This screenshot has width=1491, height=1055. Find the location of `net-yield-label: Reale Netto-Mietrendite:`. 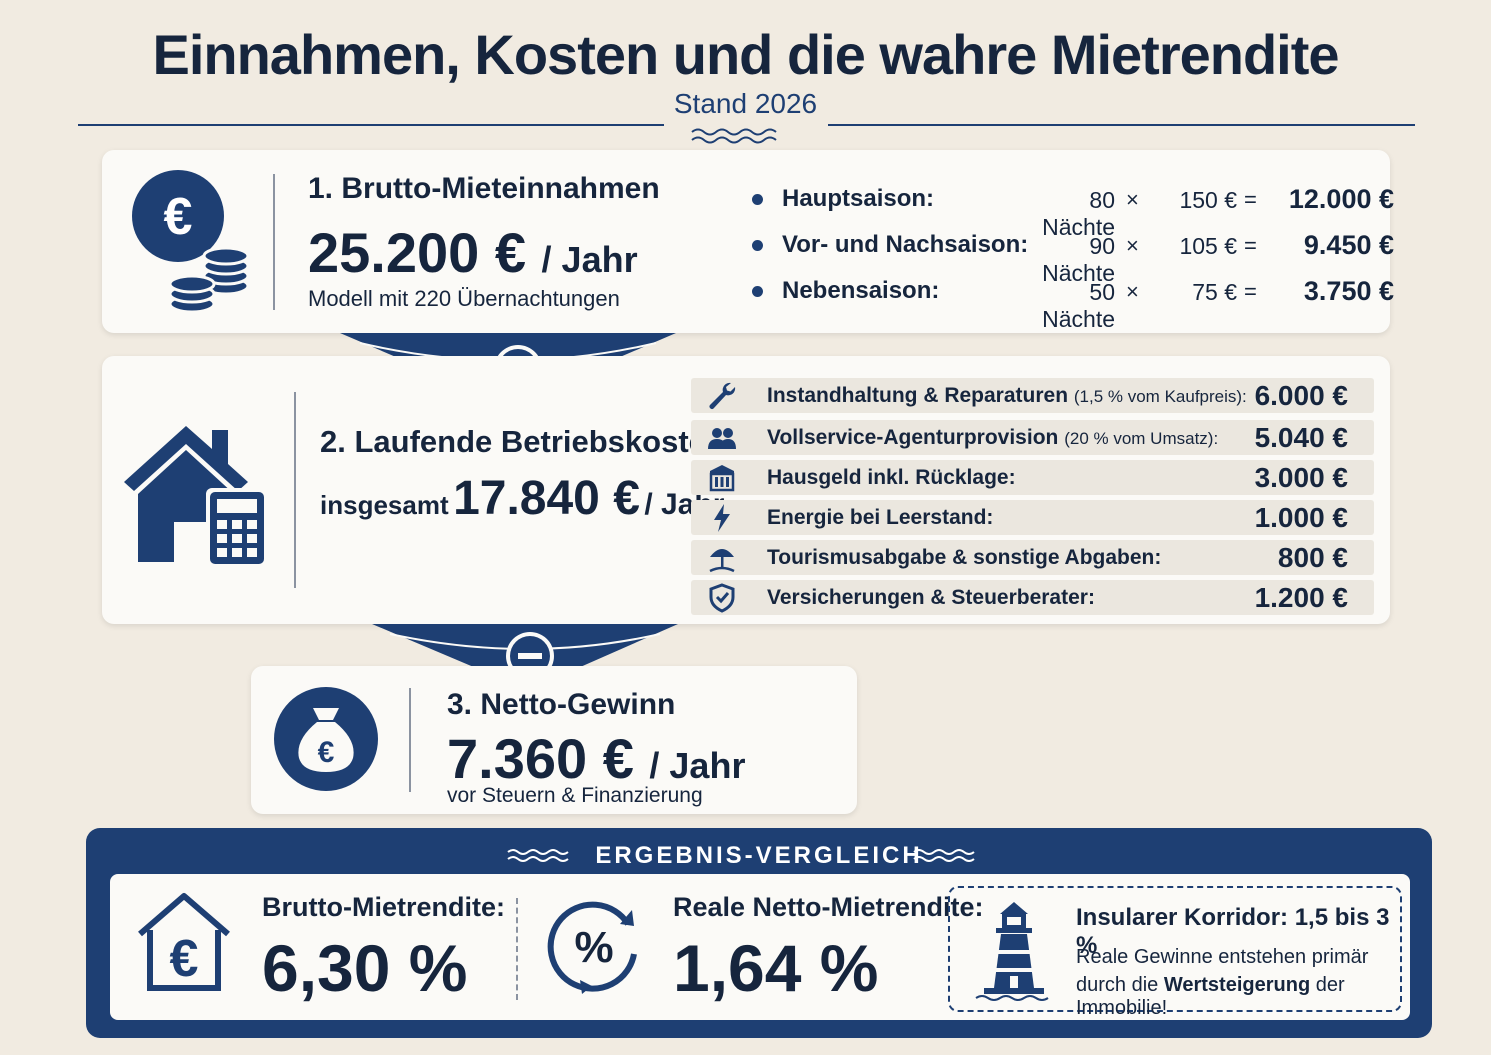

net-yield-label: Reale Netto-Mietrendite: is located at coordinates (828, 907).